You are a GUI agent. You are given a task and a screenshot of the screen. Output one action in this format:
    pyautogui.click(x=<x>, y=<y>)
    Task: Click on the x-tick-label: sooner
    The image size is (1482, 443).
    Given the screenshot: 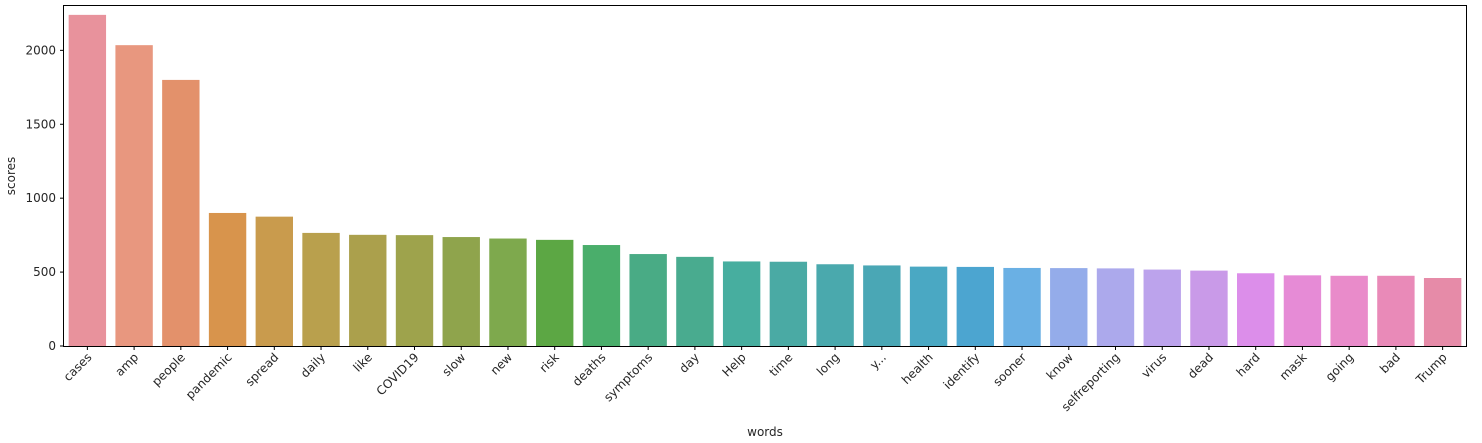 What is the action you would take?
    pyautogui.click(x=1009, y=369)
    